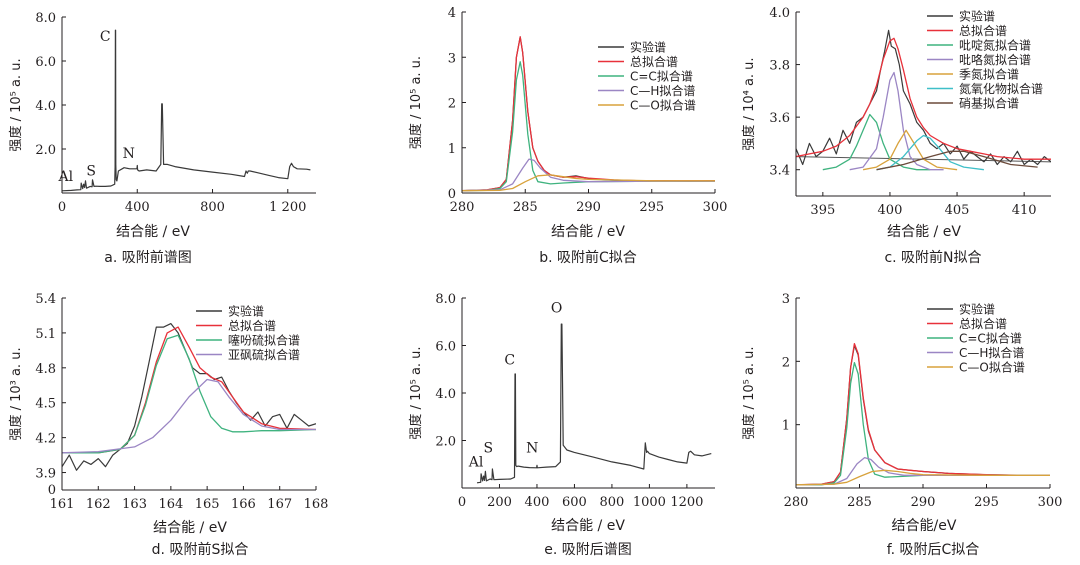 This screenshot has height=565, width=1080. Describe the element at coordinates (588, 207) in the screenshot. I see `x-tick-label: 290` at that location.